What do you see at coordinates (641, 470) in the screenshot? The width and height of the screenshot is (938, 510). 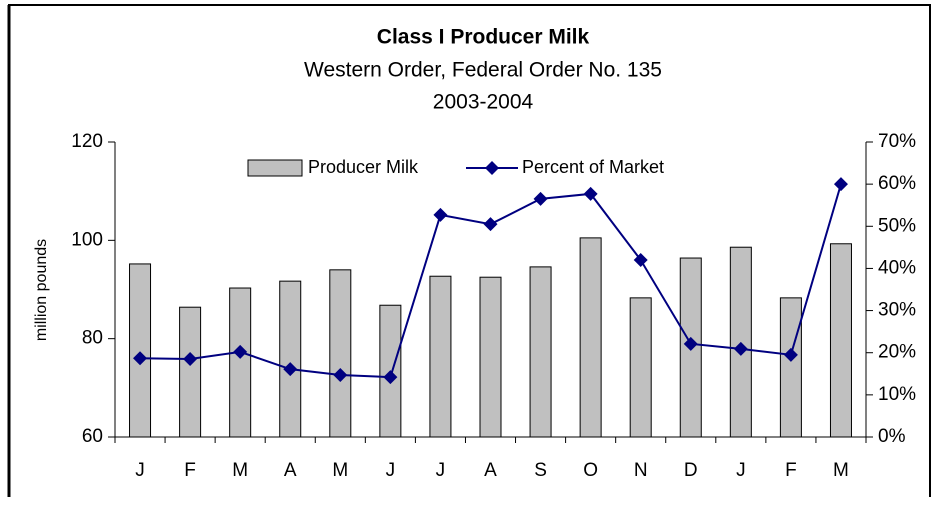 I see `x-tick-label: N` at bounding box center [641, 470].